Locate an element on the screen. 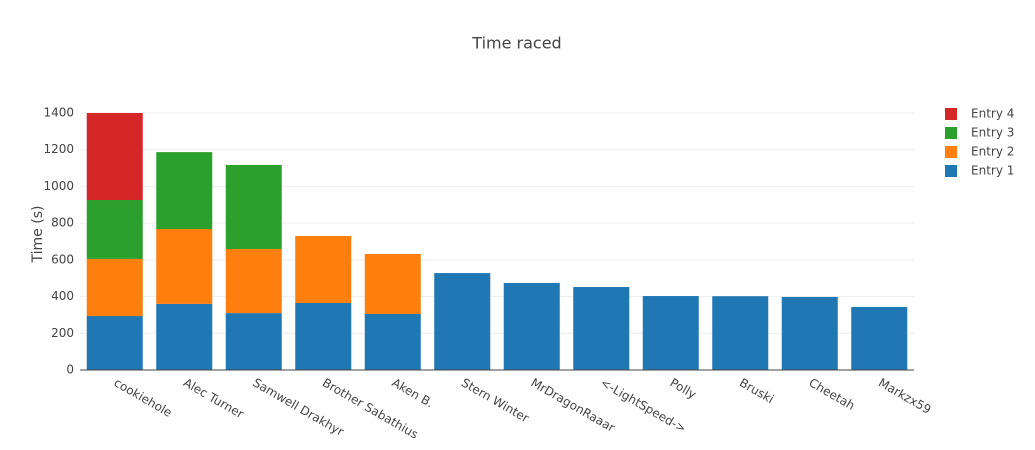 This screenshot has height=450, width=1035. x-tick-label: Alec Turner is located at coordinates (213, 399).